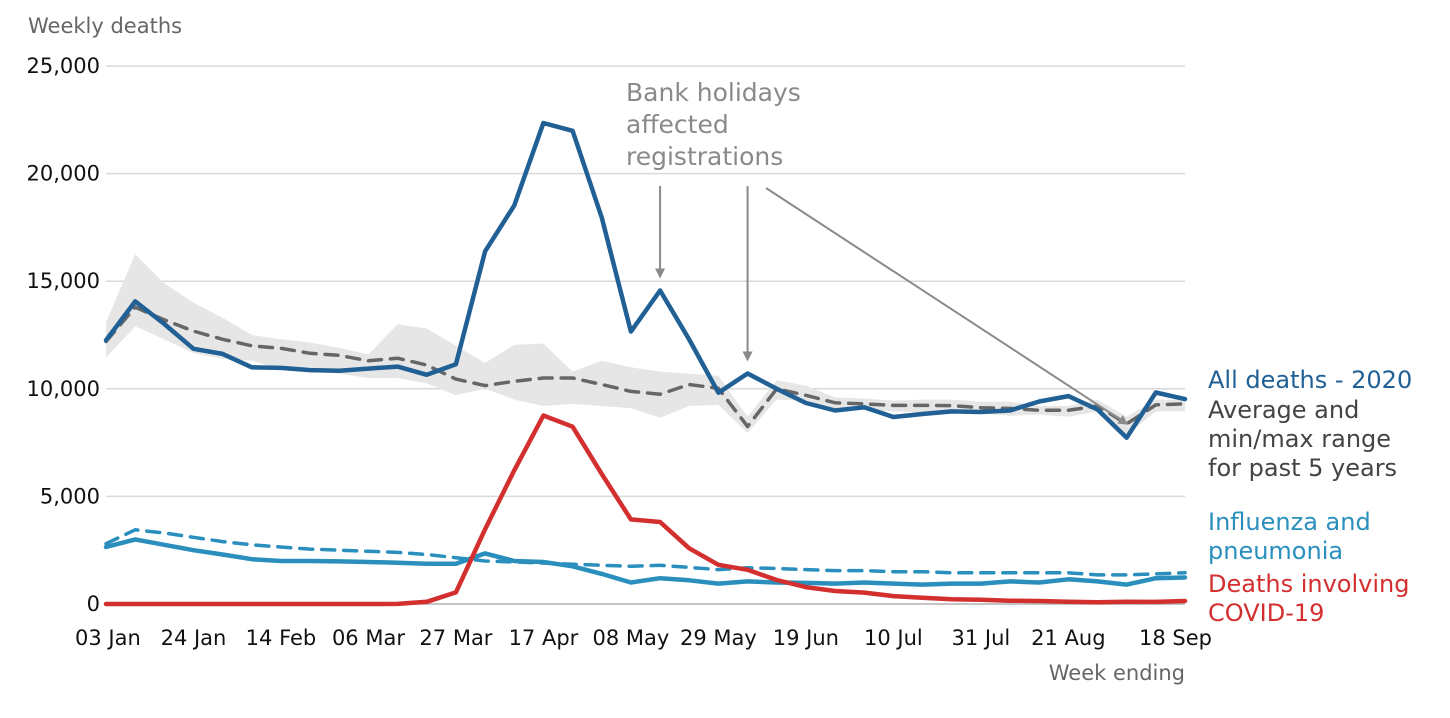 The image size is (1450, 718). I want to click on y-tick-label: 15,000, so click(63, 281).